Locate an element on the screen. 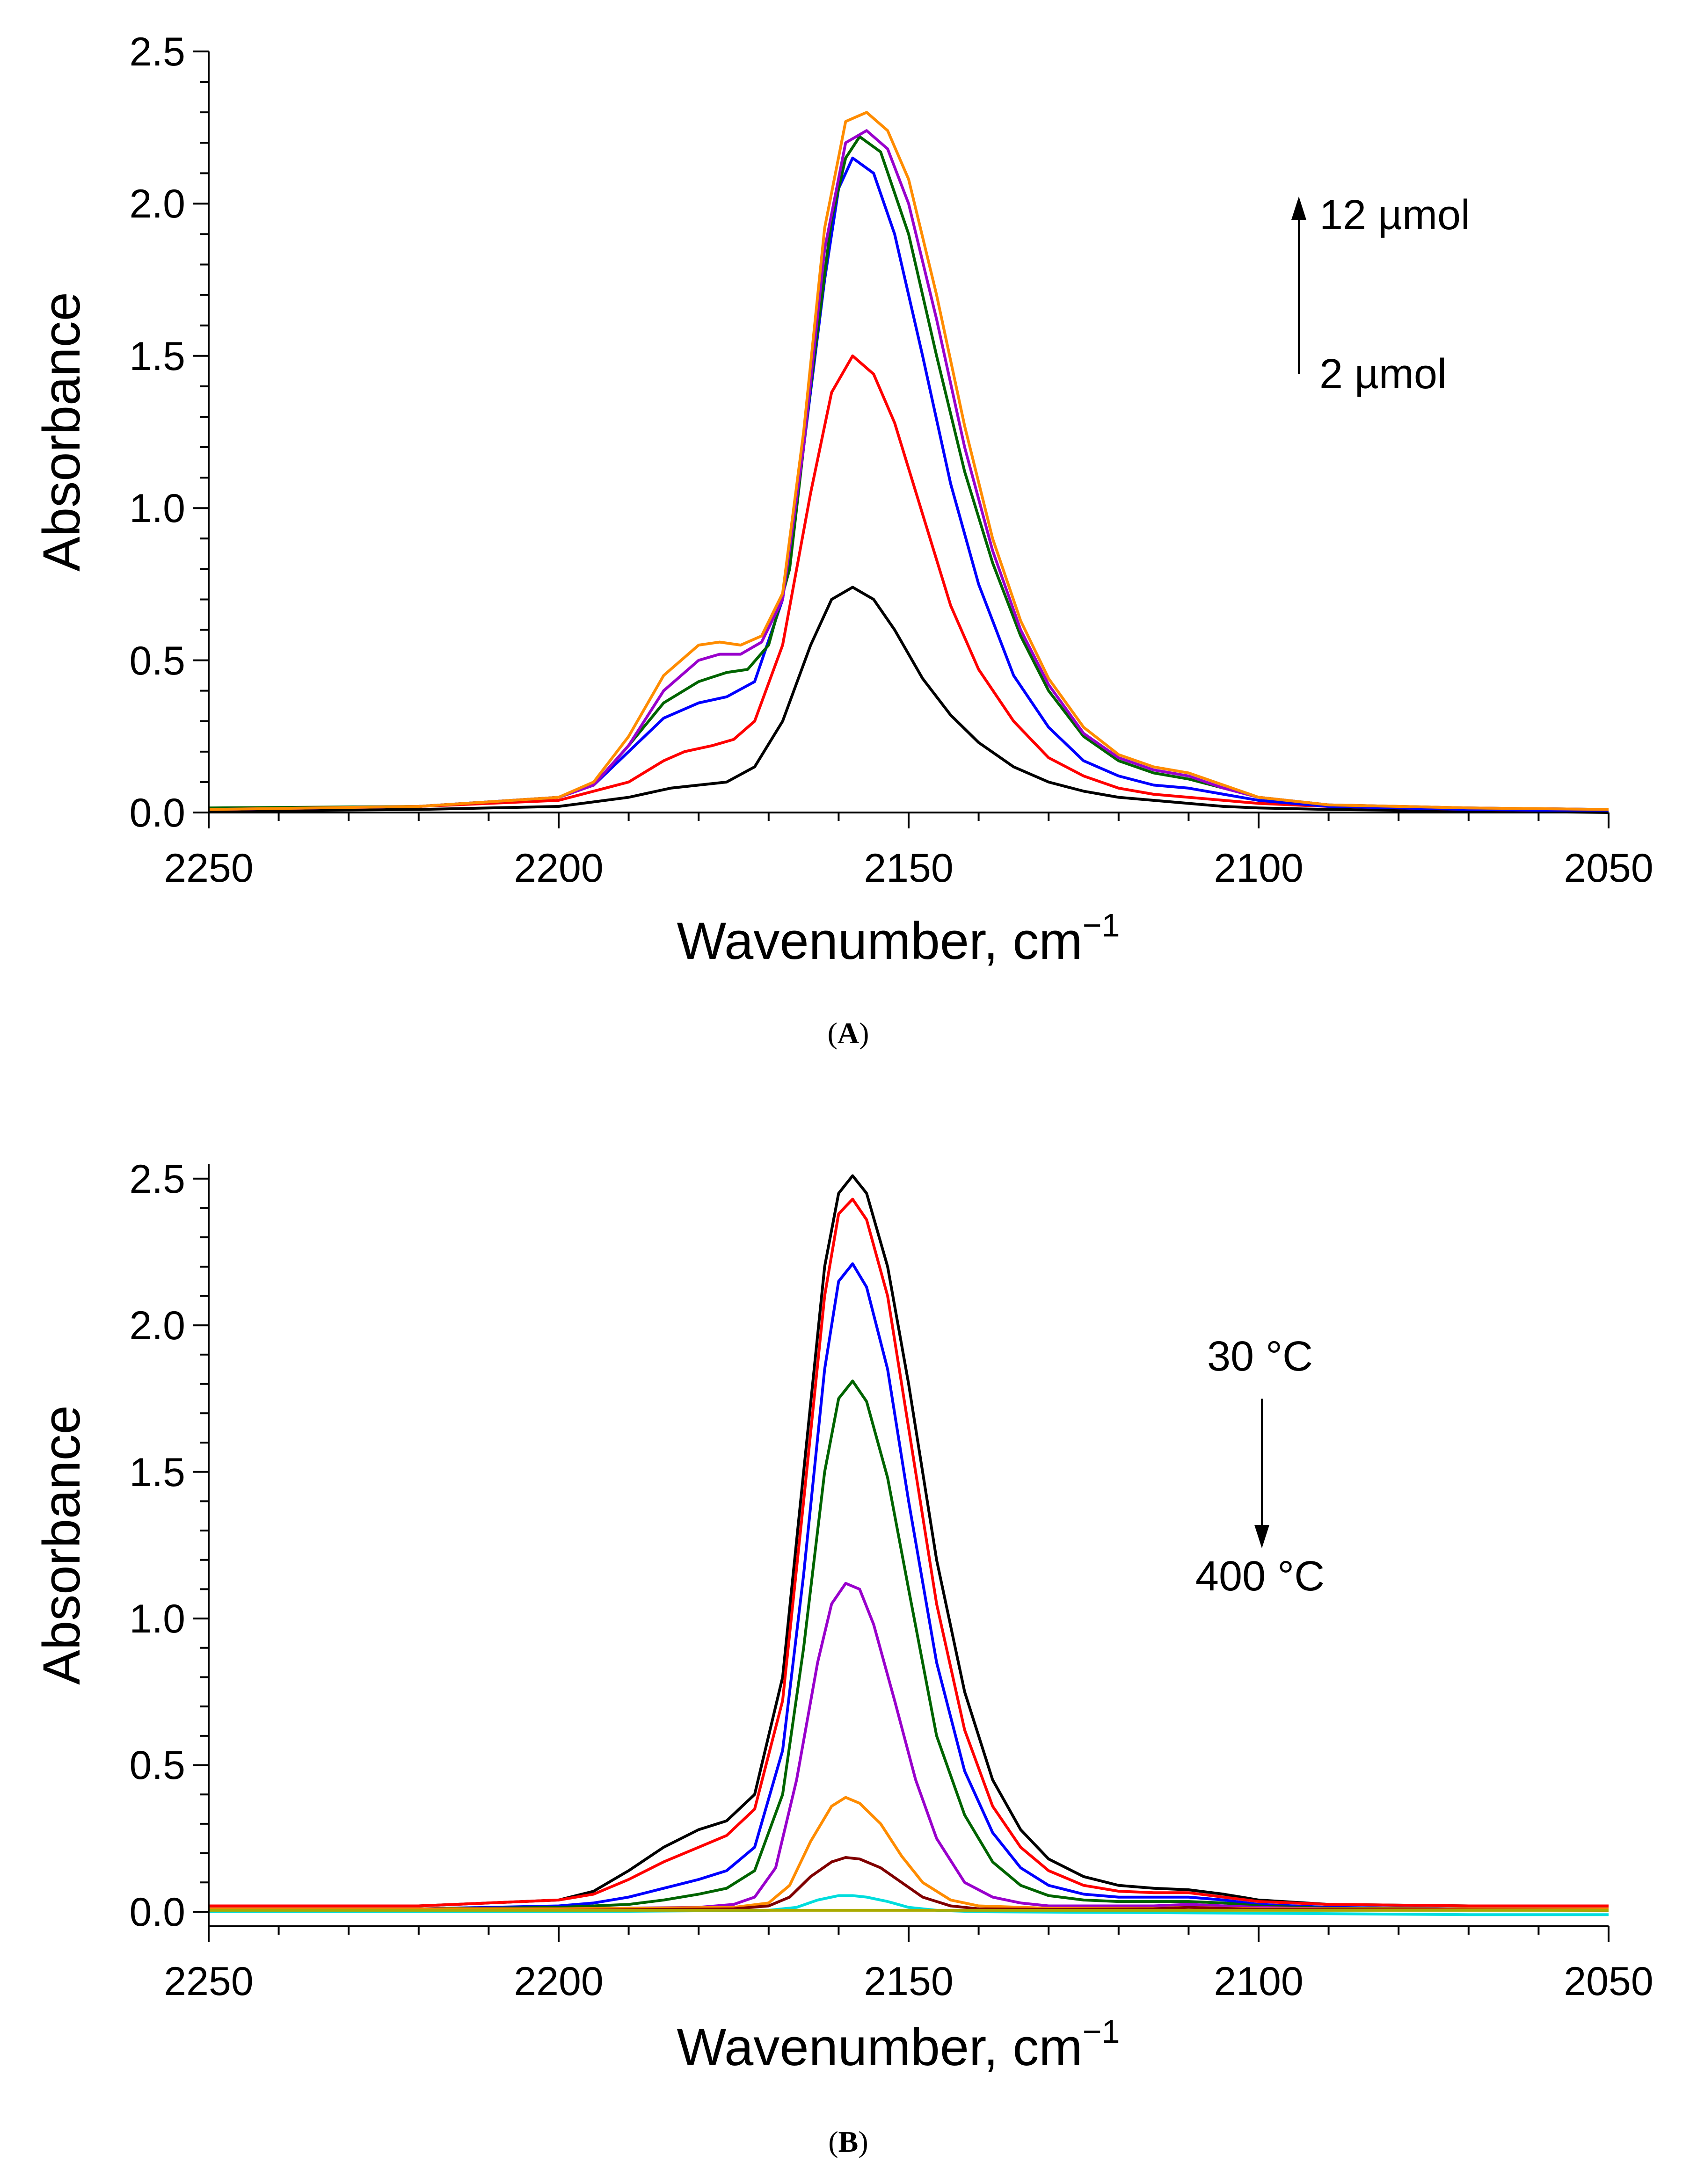 This screenshot has height=2184, width=1697. panel-b-xtick-label: 2150 is located at coordinates (908, 1981).